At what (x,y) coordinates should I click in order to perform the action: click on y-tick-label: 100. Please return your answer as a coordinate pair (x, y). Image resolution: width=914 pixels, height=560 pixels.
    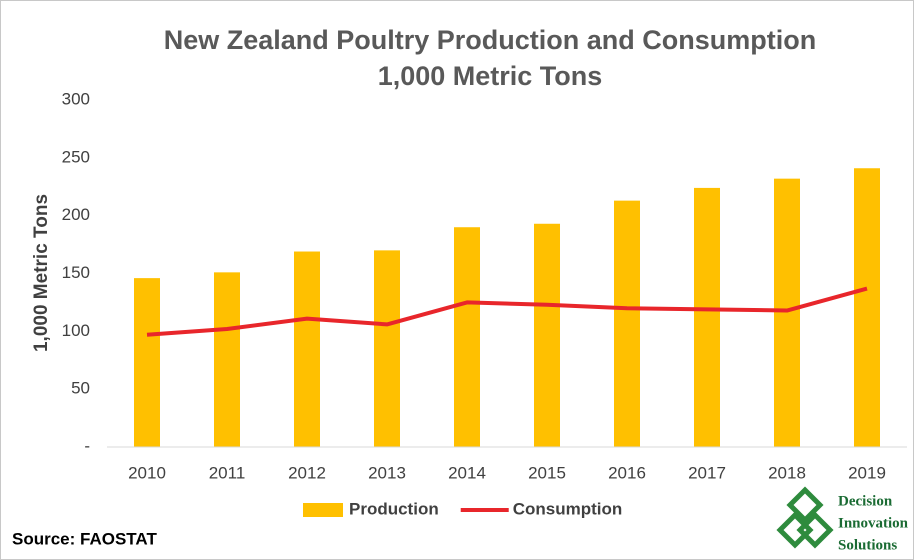
    Looking at the image, I should click on (76, 330).